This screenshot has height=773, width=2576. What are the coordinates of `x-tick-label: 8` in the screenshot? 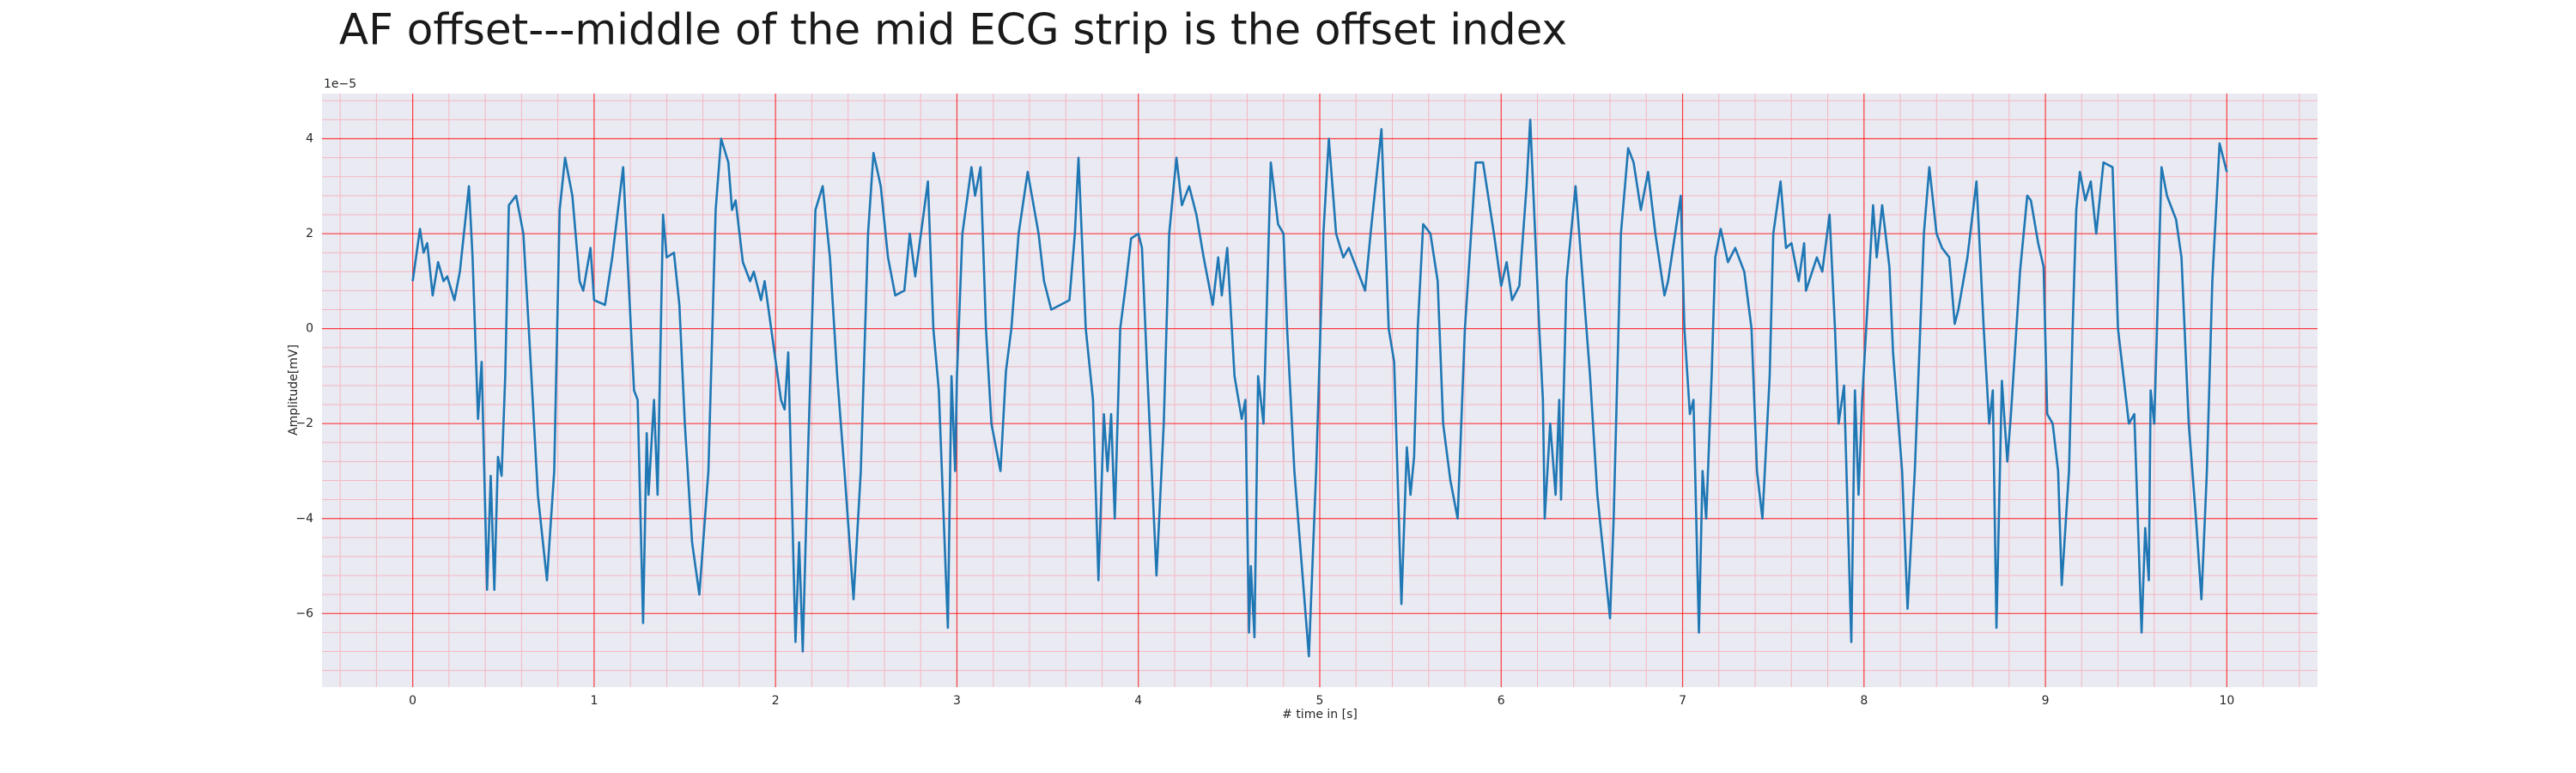 It's located at (1864, 701).